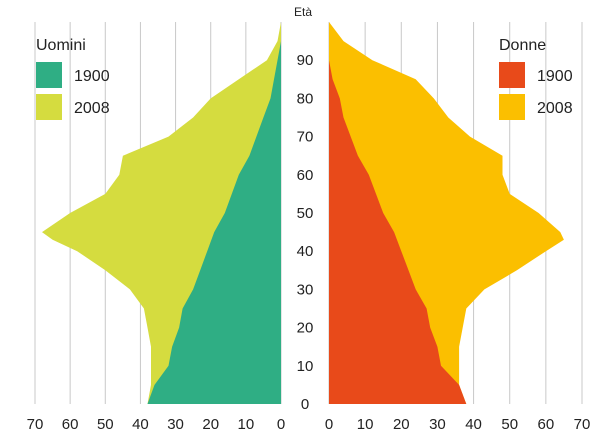  I want to click on x-tick-labels: 70 70 60 60 50 50 40 40 30 30 20 20 10 10 0 0, so click(309, 424).